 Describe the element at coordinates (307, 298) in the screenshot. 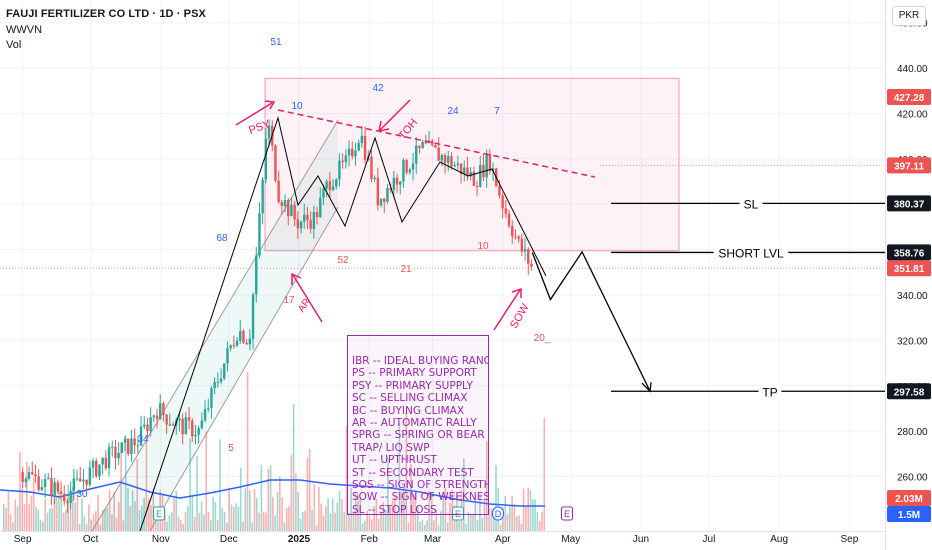

I see `ar-arrow` at that location.